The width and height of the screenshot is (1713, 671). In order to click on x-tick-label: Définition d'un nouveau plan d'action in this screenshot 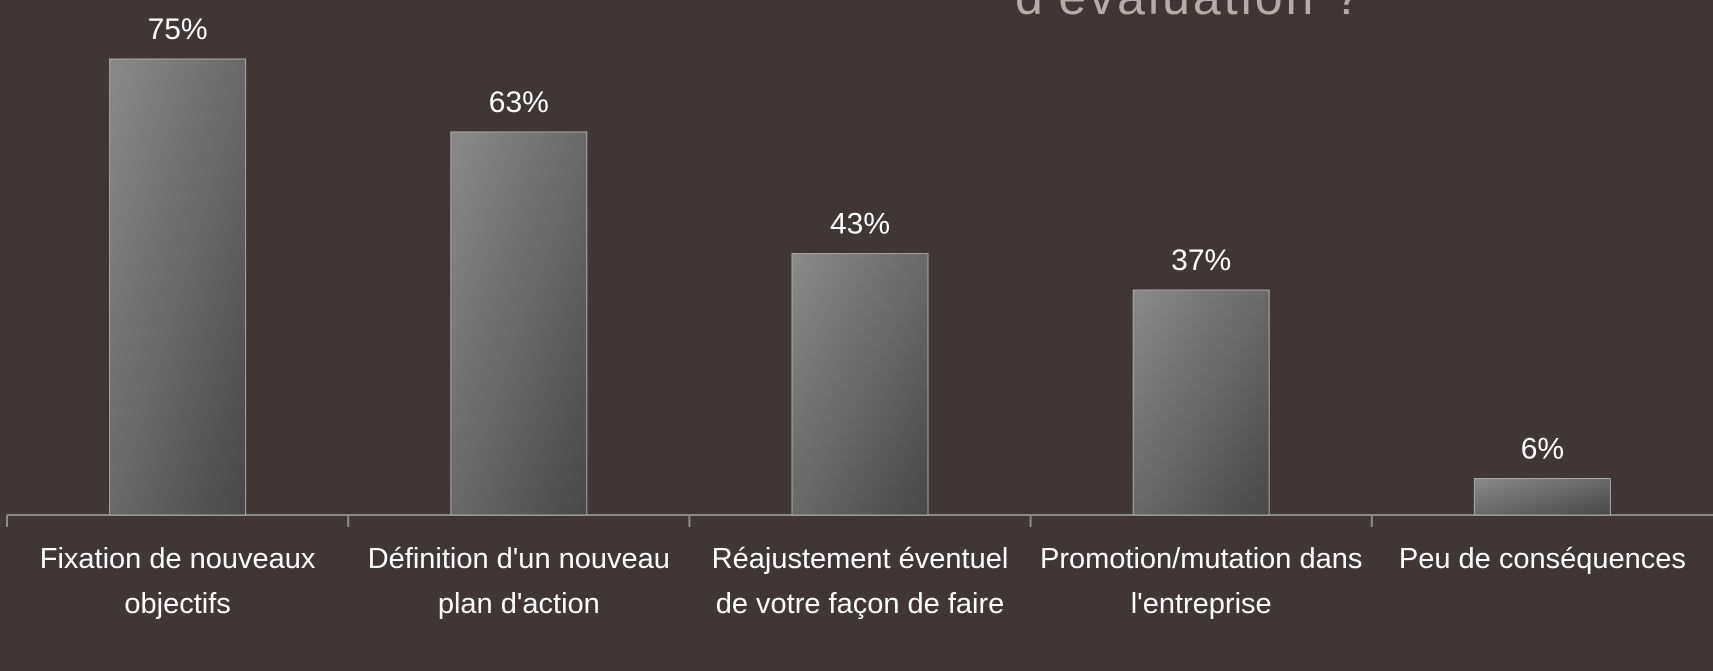, I will do `click(518, 581)`.